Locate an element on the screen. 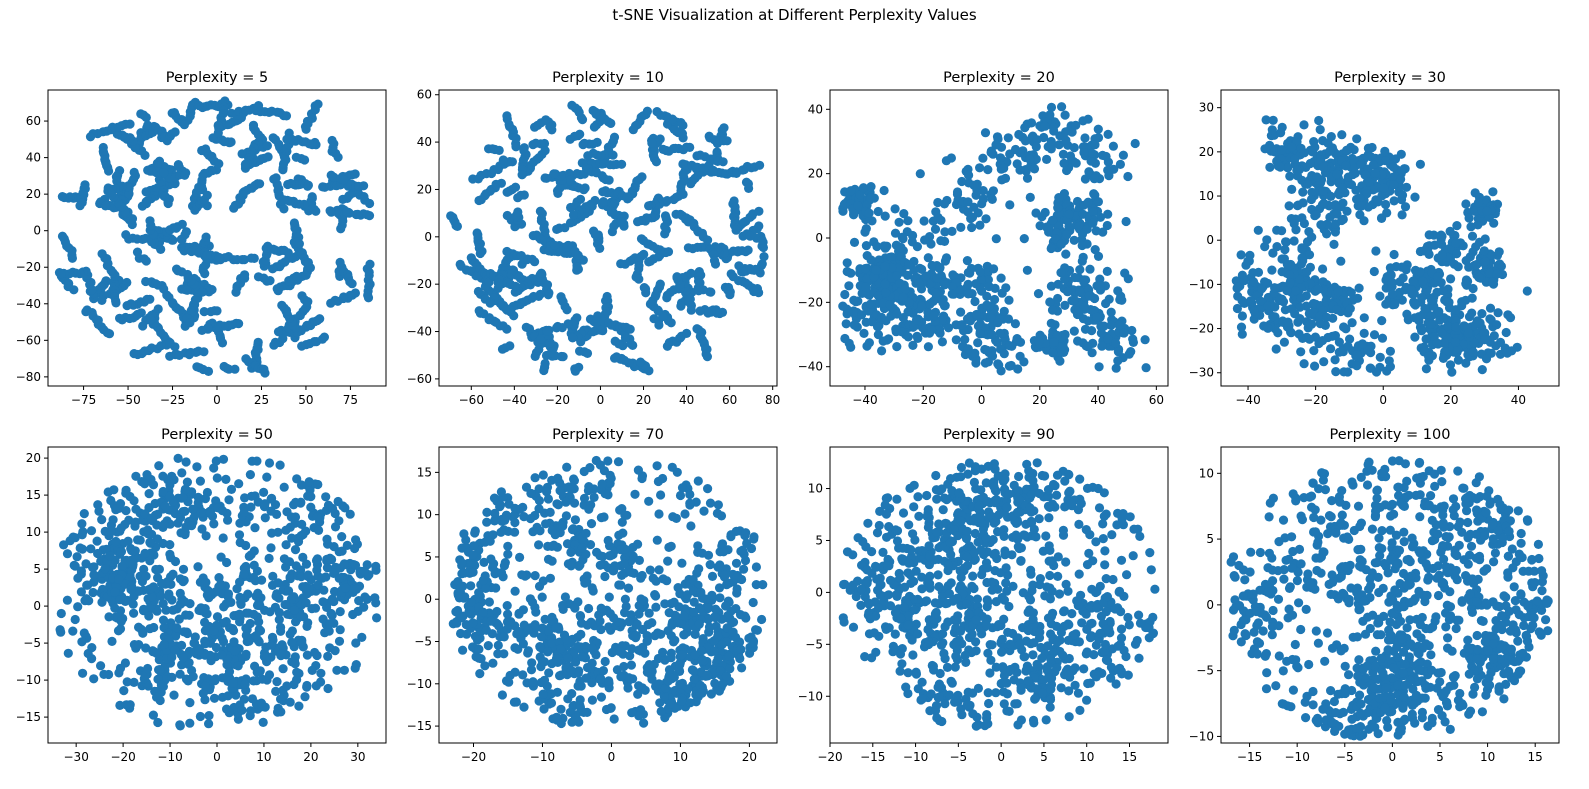 This screenshot has width=1589, height=789. x-tick-label: −50 is located at coordinates (127, 400).